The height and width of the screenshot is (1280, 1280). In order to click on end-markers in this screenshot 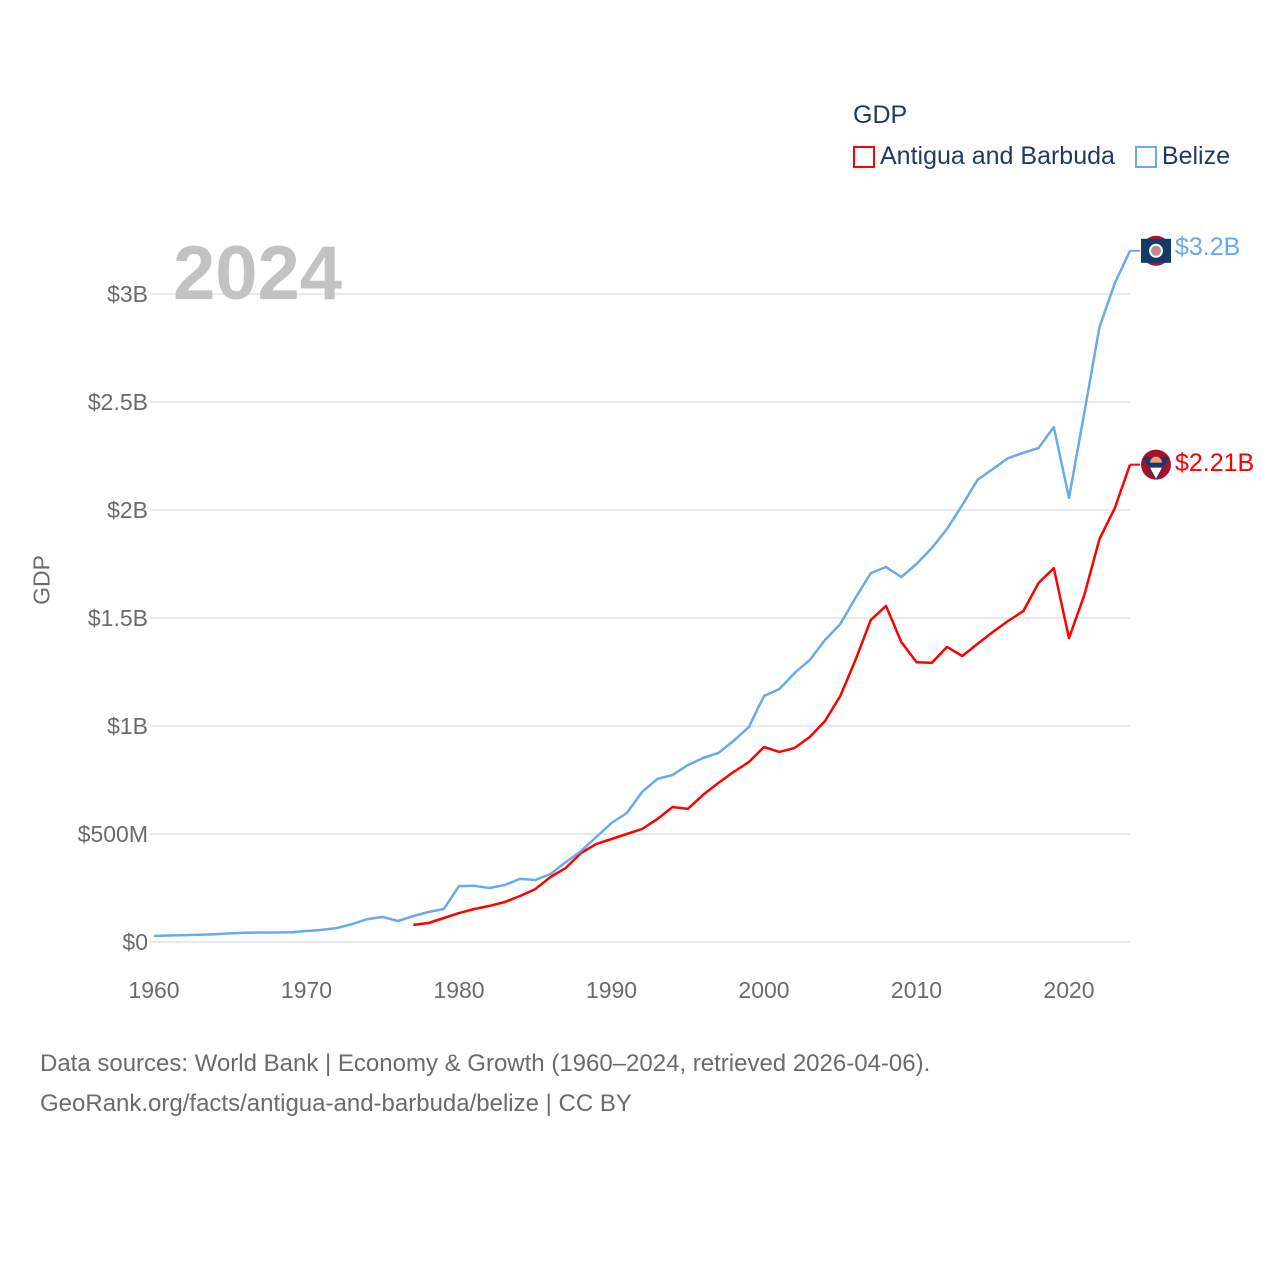, I will do `click(1150, 357)`.